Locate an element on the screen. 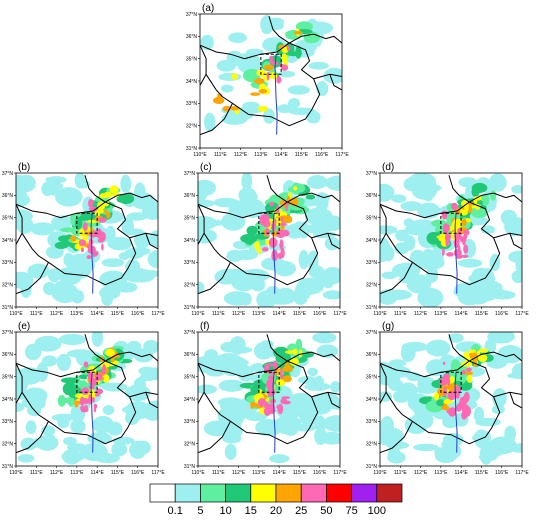  focus-region-box is located at coordinates (87, 382).